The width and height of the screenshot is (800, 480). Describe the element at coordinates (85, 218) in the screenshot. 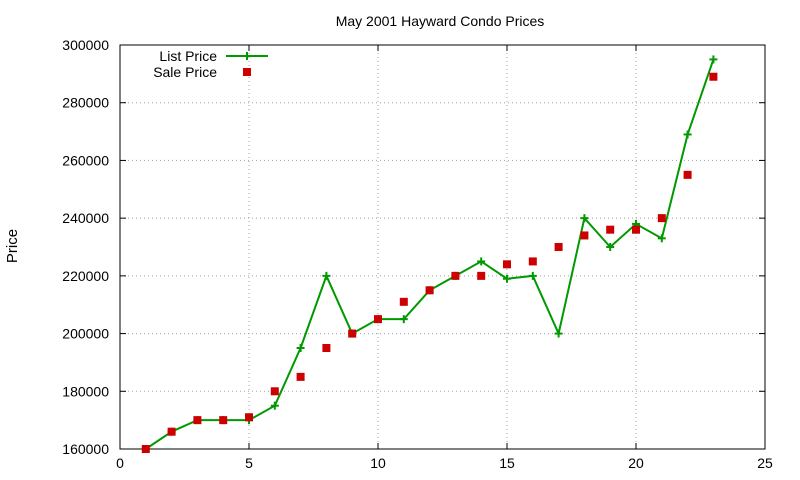

I see `y-tick-label: 240000` at that location.